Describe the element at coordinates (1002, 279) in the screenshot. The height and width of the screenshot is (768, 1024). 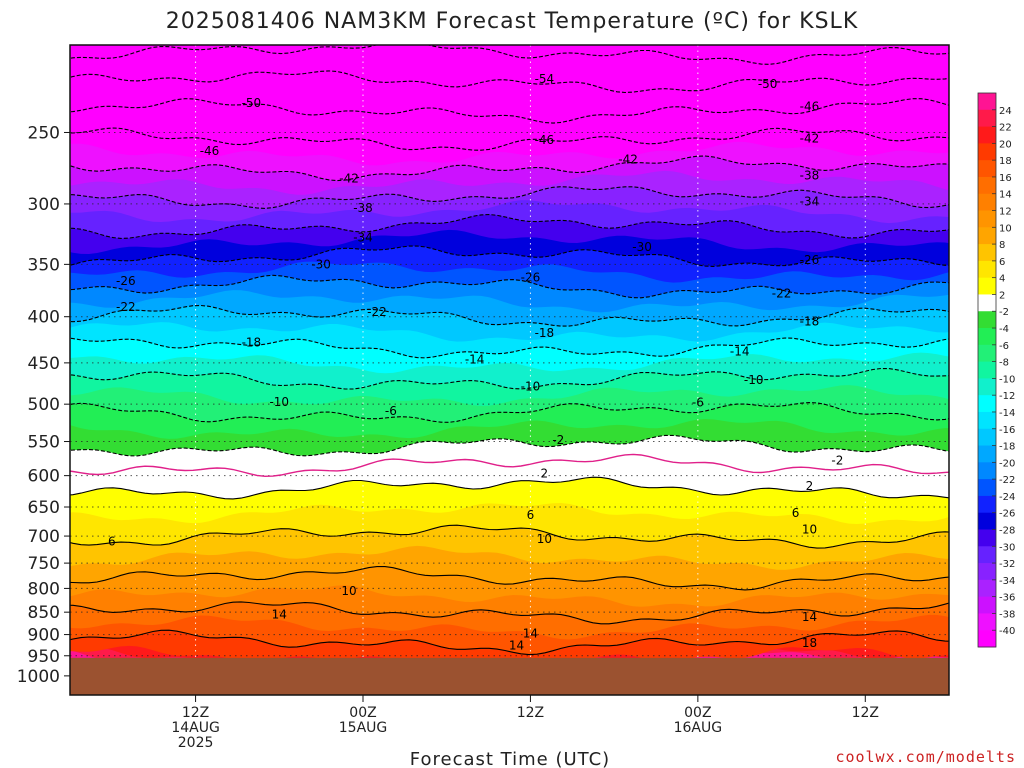
I see `colorbar-label: 4` at that location.